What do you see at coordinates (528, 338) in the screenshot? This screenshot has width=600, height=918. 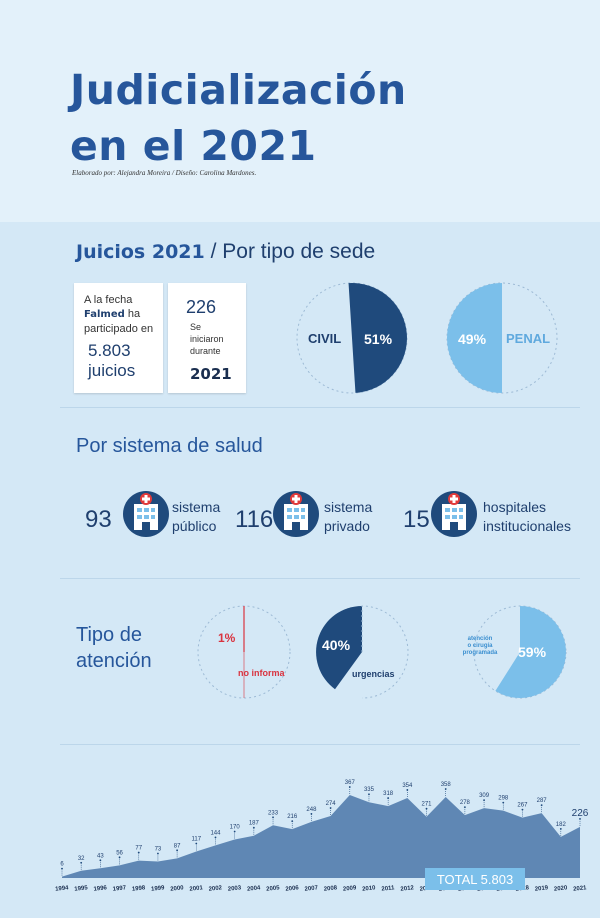 I see `penal-label: PENAL` at bounding box center [528, 338].